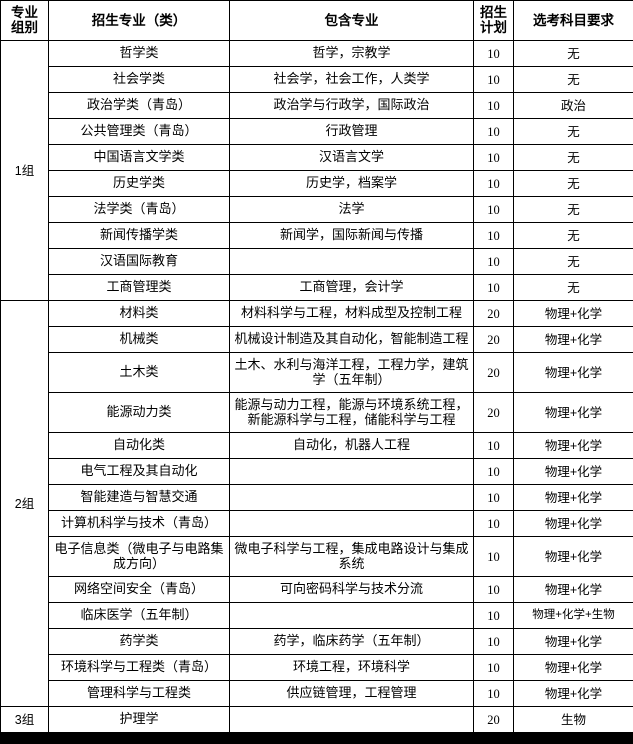 Image resolution: width=633 pixels, height=744 pixels. I want to click on header-subject: 选考科目要求, so click(573, 20).